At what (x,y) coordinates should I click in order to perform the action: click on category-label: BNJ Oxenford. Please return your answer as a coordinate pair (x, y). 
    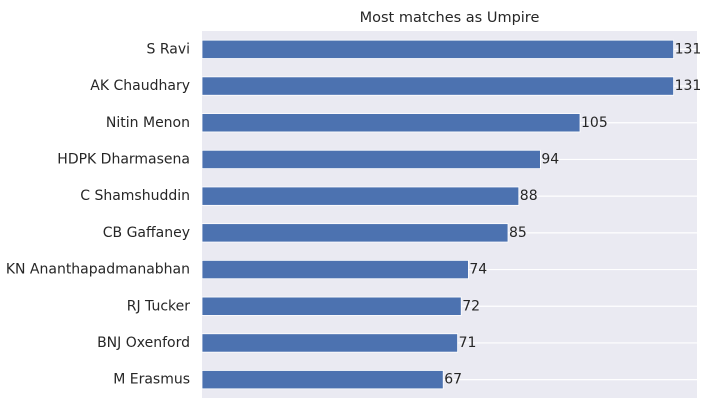
    Looking at the image, I should click on (143, 343).